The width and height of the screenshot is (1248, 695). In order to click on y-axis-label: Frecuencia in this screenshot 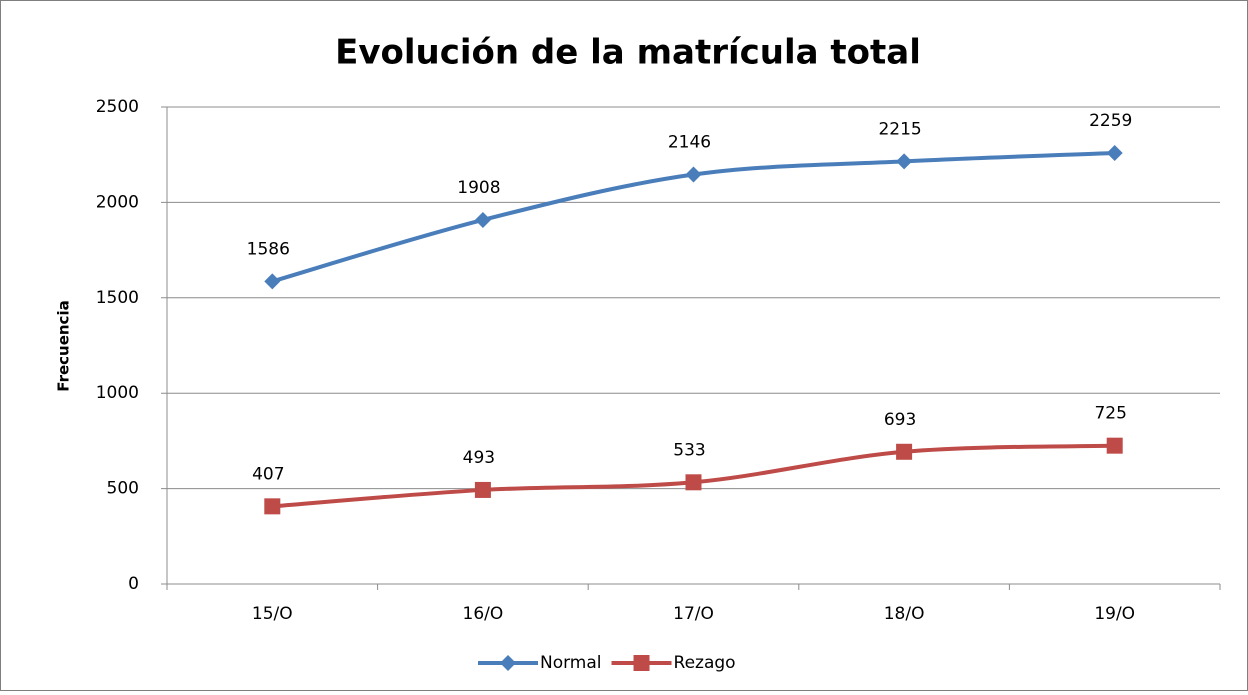, I will do `click(64, 345)`.